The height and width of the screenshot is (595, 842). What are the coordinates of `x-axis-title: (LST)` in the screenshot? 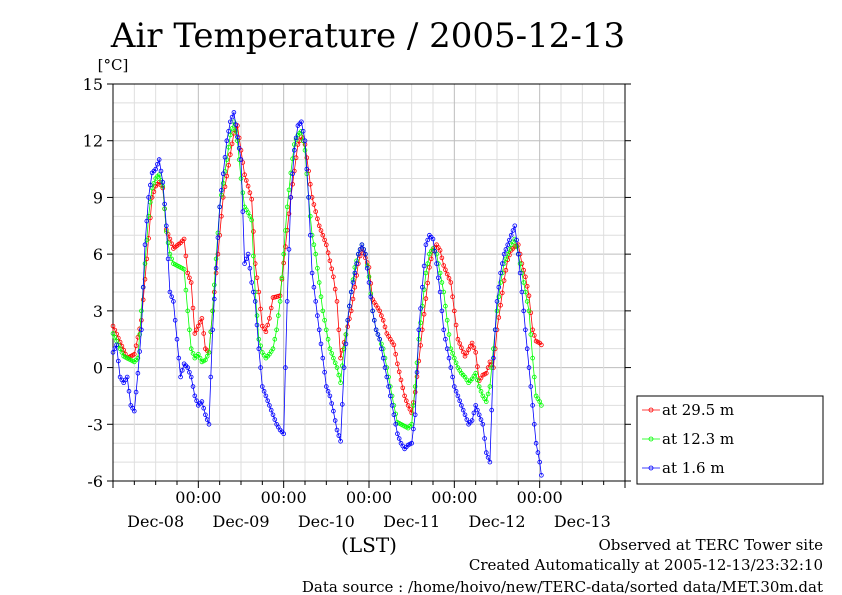 It's located at (369, 545).